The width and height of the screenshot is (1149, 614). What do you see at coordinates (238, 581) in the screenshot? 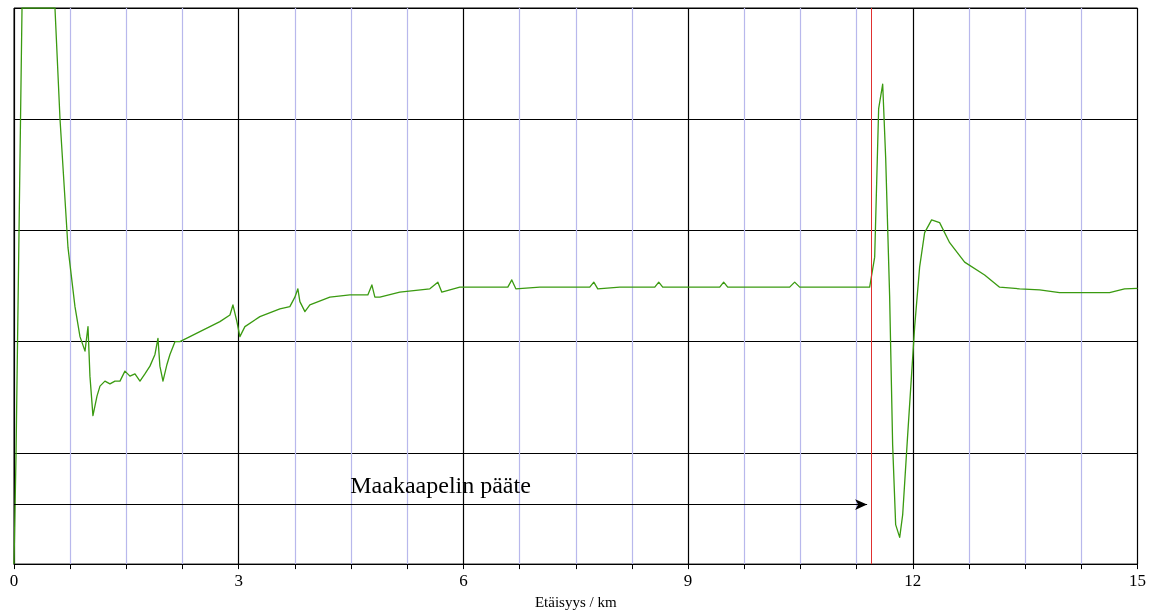
I see `x-tick-label: 3` at bounding box center [238, 581].